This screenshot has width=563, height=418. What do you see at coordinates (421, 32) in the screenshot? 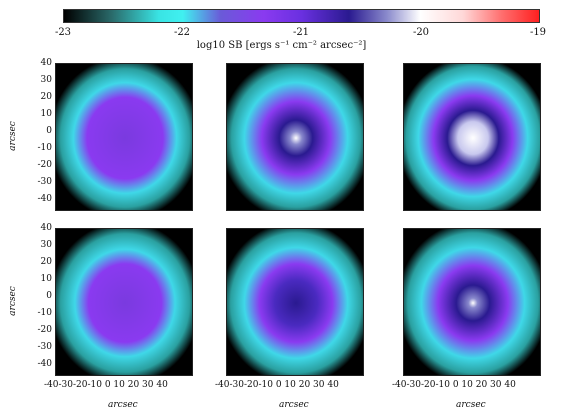
I see `colorbar-tick: -20` at bounding box center [421, 32].